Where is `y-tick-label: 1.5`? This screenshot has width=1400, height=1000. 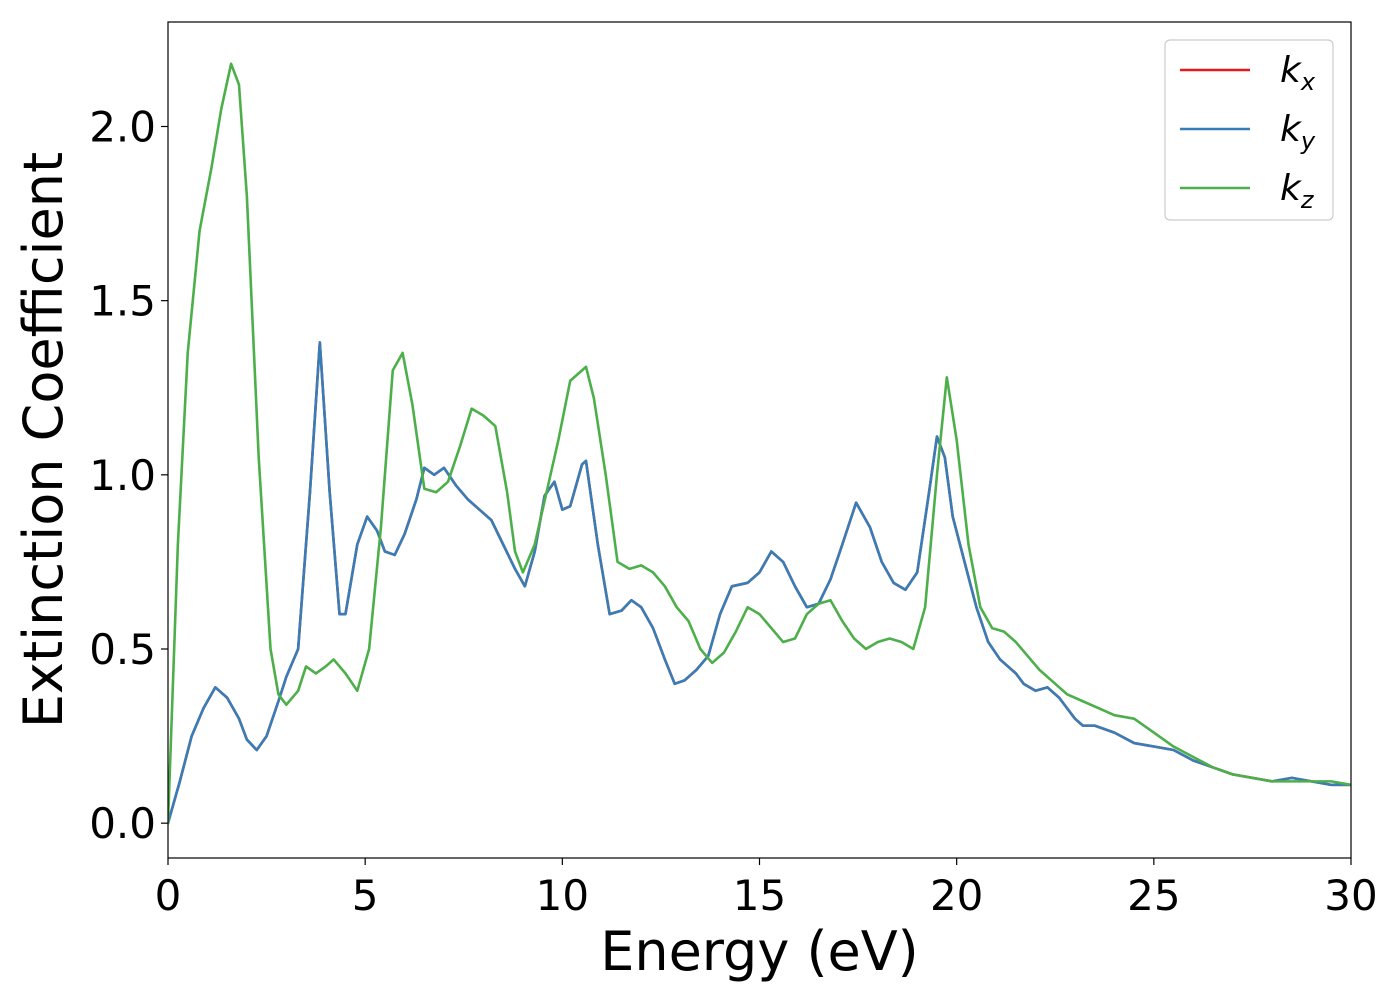
y-tick-label: 1.5 is located at coordinates (122, 301).